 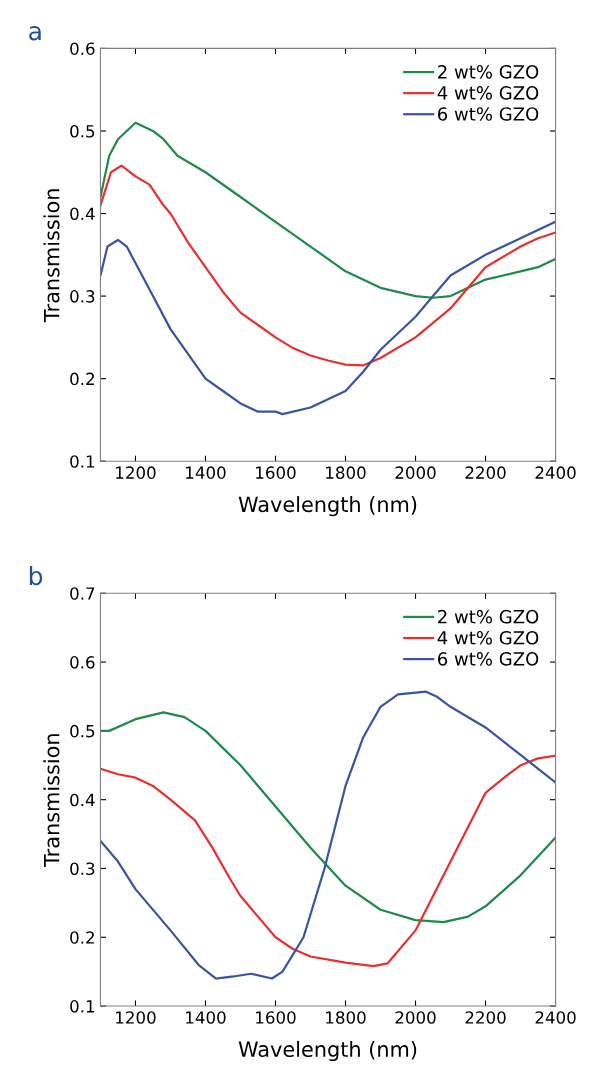 What do you see at coordinates (36, 575) in the screenshot?
I see `chart-title: b` at bounding box center [36, 575].